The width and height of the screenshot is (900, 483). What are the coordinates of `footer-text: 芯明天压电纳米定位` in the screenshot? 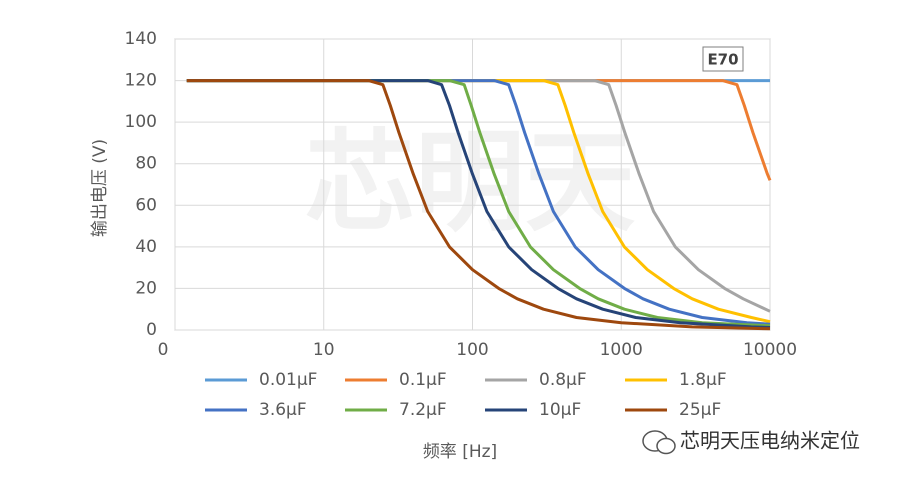 It's located at (770, 441).